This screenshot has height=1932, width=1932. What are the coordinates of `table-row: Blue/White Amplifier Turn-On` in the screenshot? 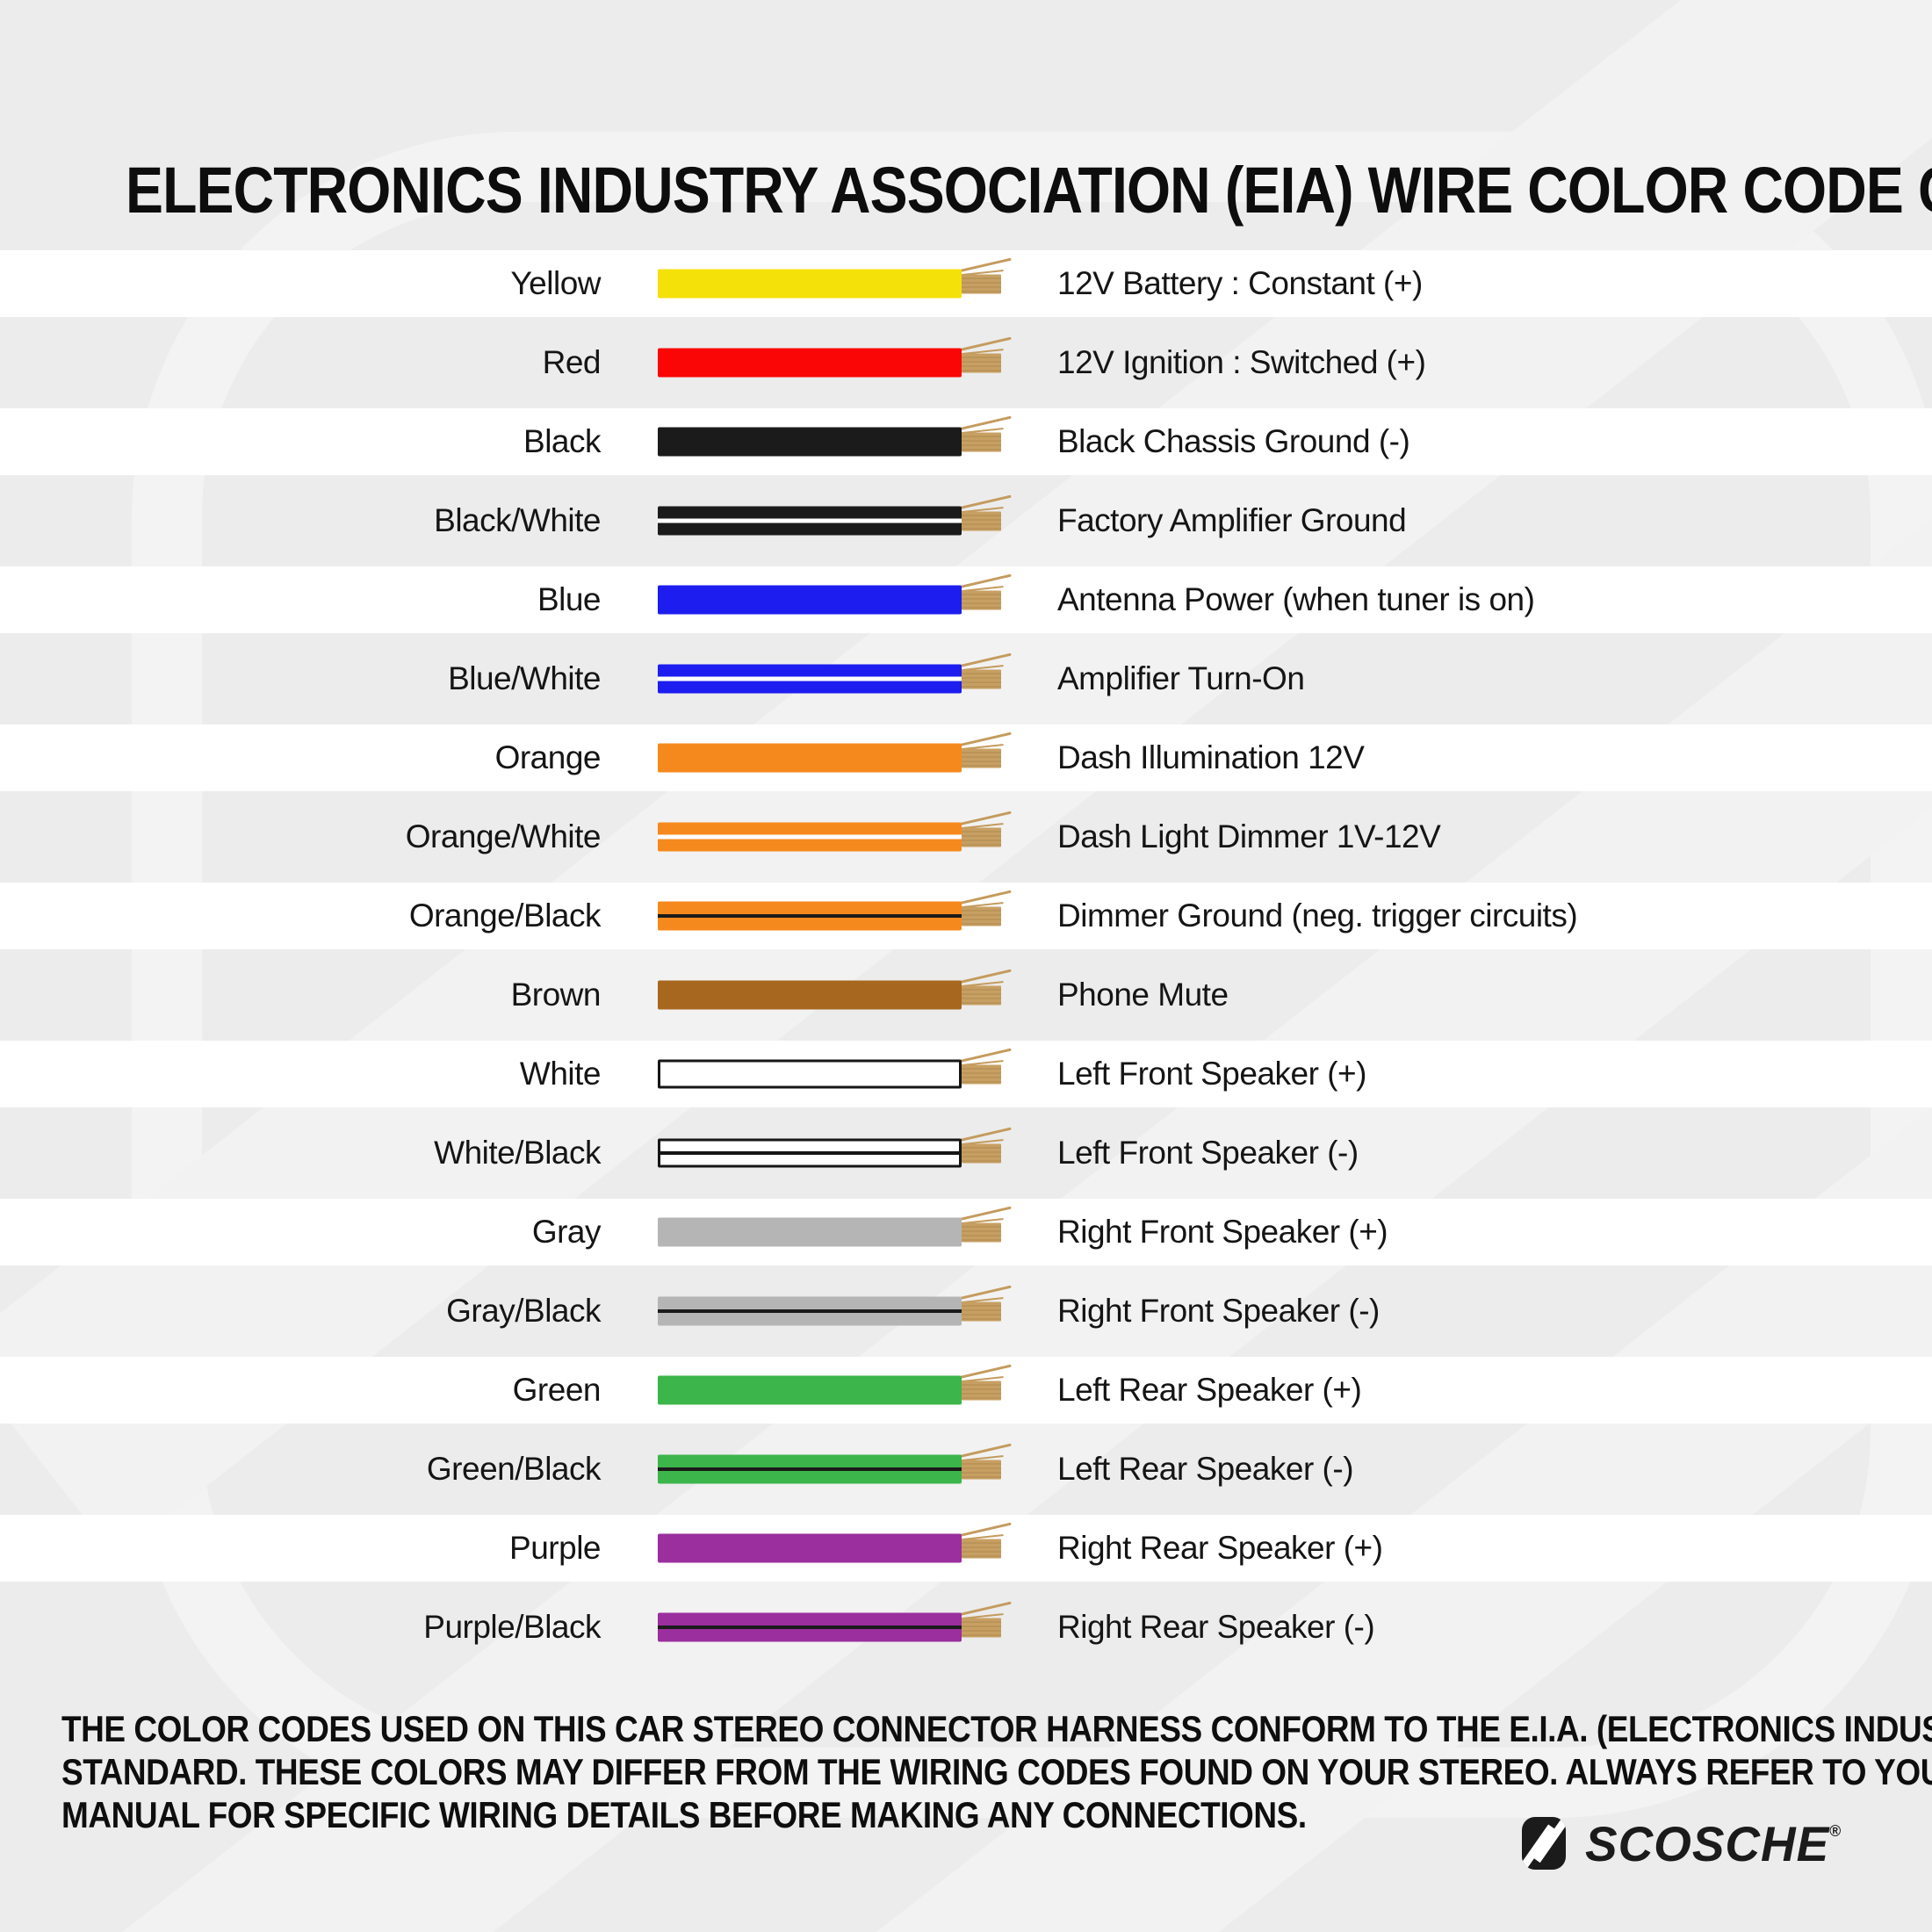 It's located at (966, 679).